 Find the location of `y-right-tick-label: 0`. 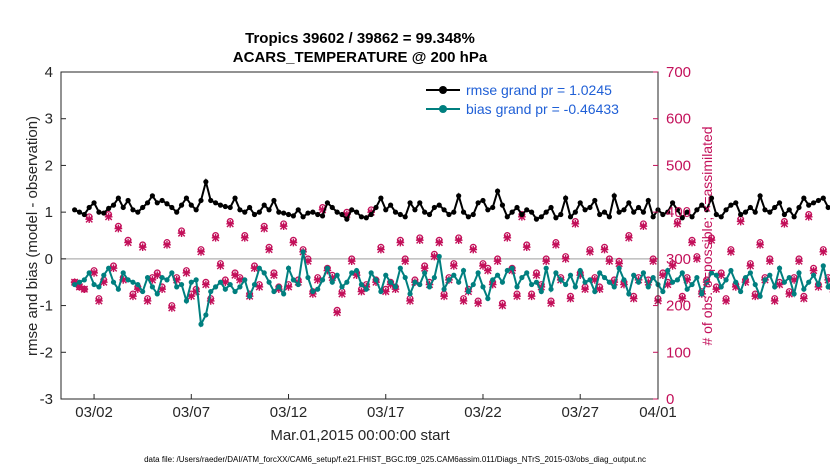

y-right-tick-label: 0 is located at coordinates (670, 399).